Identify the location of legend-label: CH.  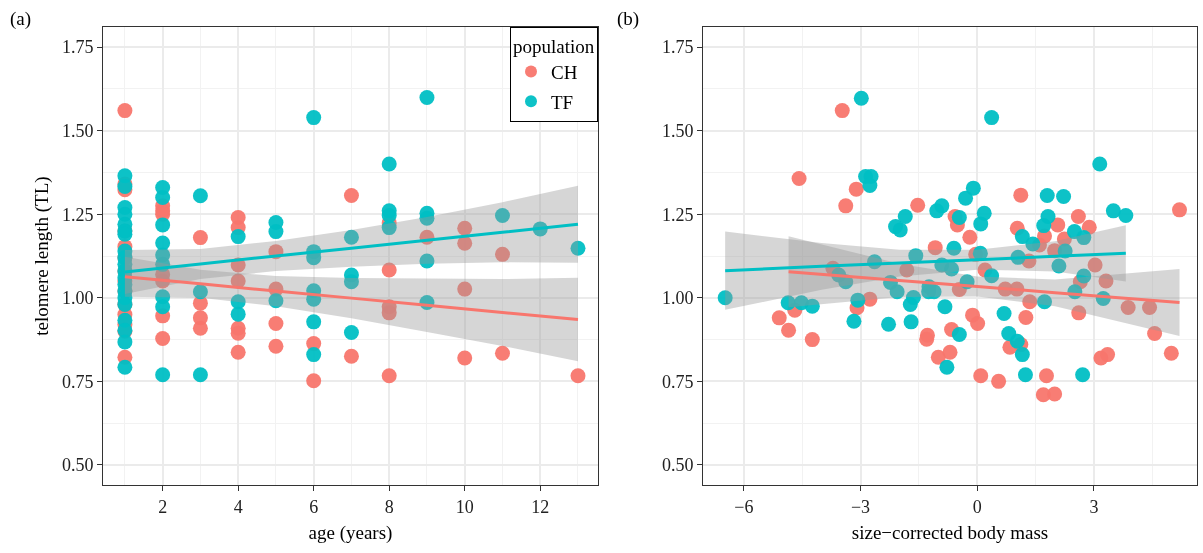
(564, 72).